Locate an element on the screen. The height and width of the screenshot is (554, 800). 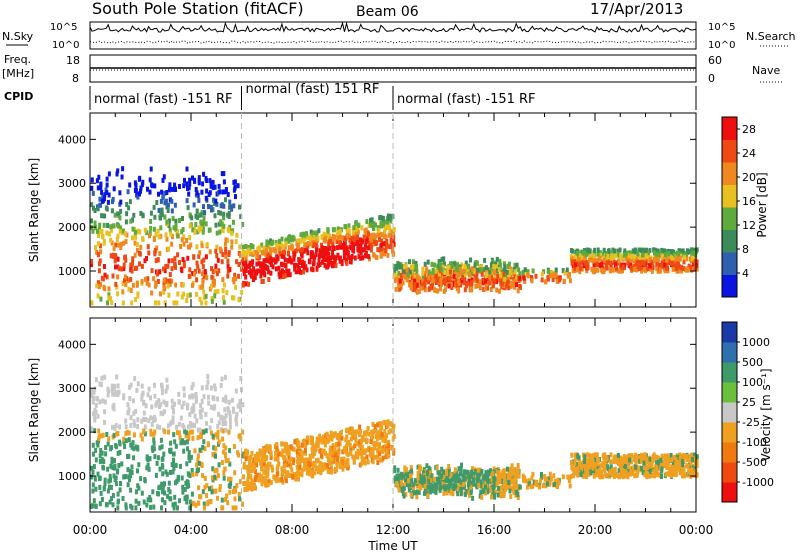
colorbar-swatch is located at coordinates (729, 286).